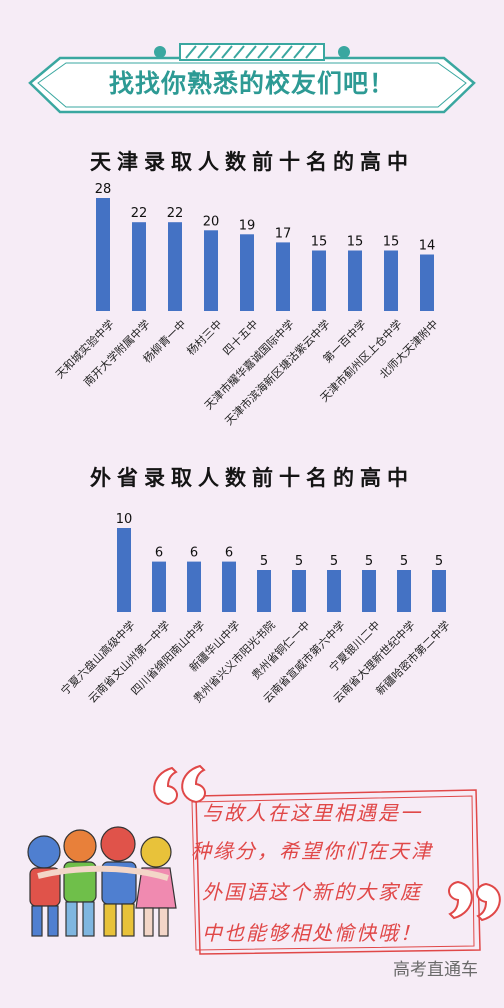  What do you see at coordinates (204, 337) in the screenshot?
I see `tick-label-4: 杨村三中` at bounding box center [204, 337].